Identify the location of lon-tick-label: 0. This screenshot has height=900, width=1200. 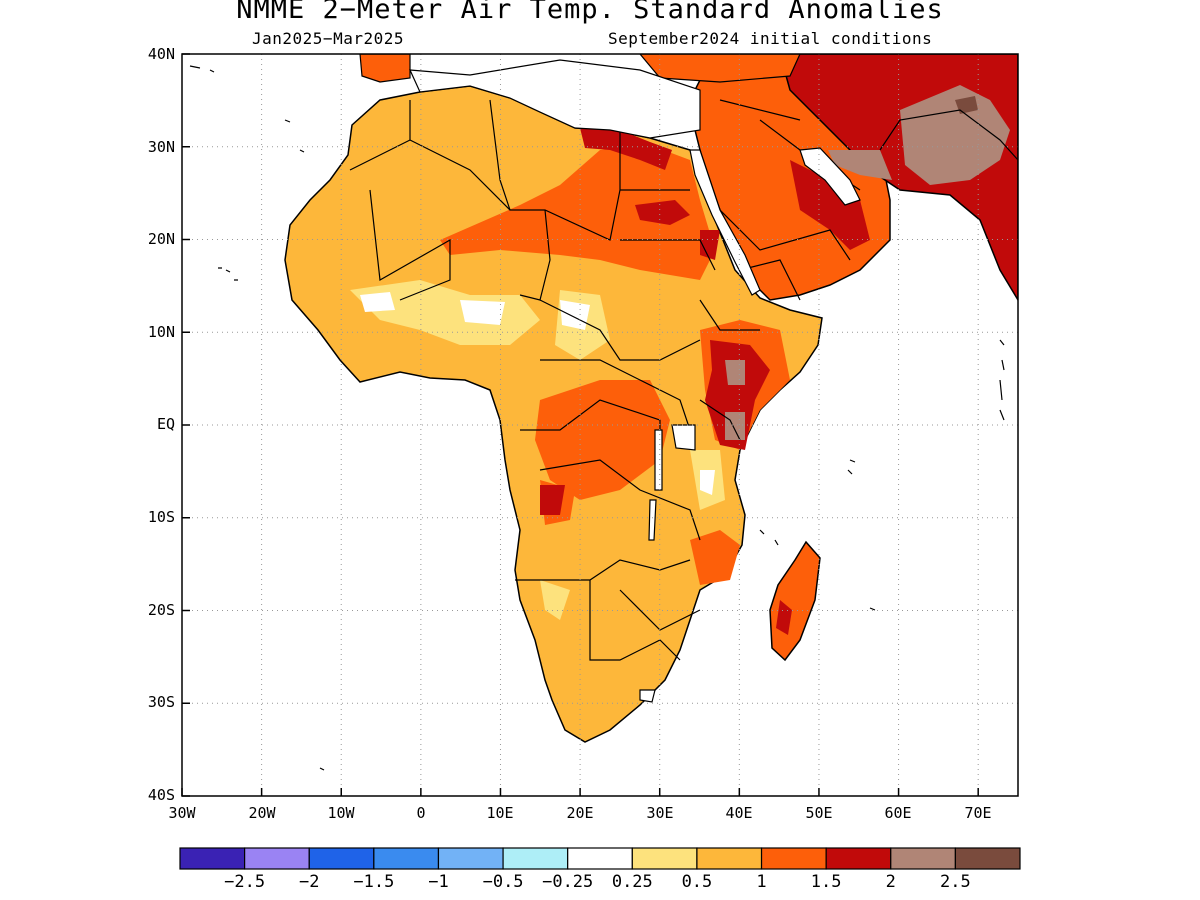
(420, 813).